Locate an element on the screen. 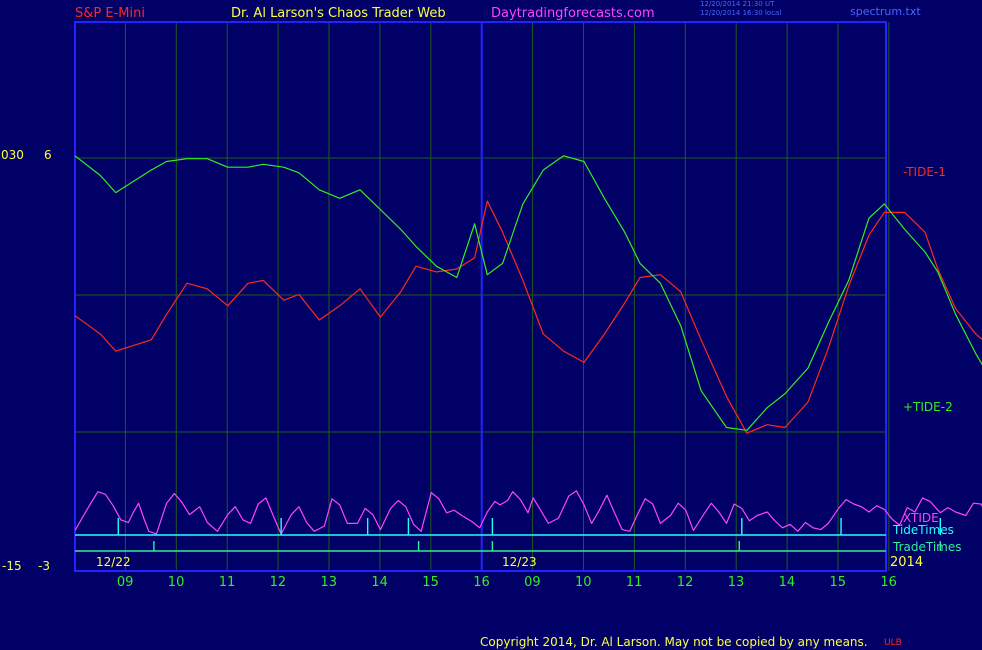 This screenshot has height=650, width=982. tradetimes-label: TradeTimes is located at coordinates (927, 547).